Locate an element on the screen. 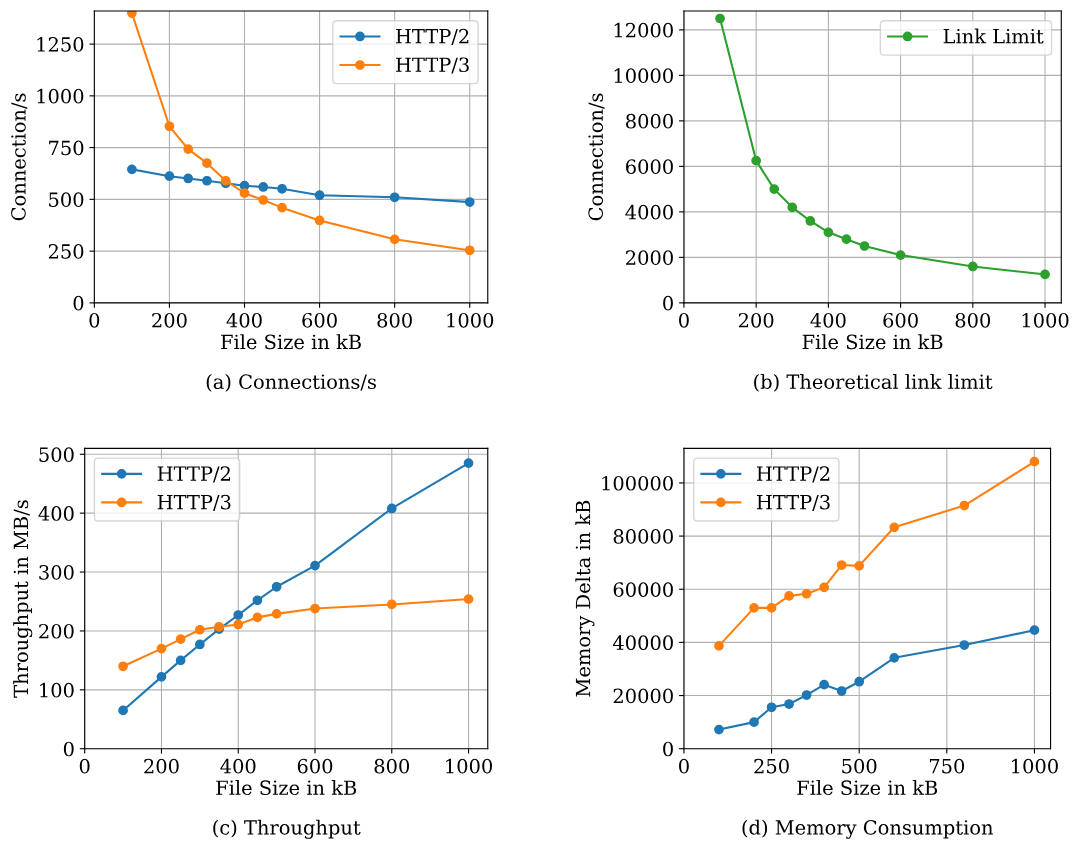 The height and width of the screenshot is (846, 1072). y-tick-label: 20000 is located at coordinates (643, 696).